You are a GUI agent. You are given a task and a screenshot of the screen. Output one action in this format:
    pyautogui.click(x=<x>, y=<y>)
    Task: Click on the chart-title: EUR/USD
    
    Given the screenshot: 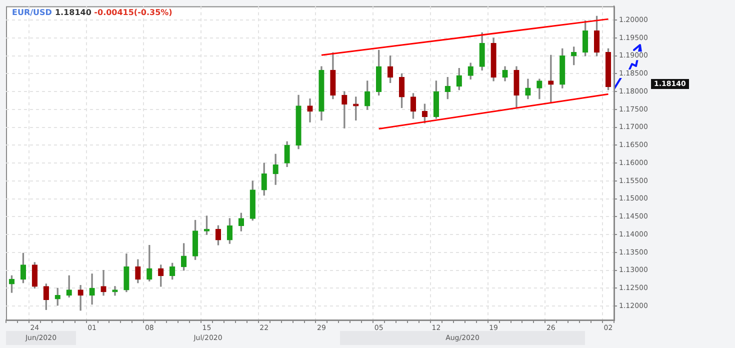 What is the action you would take?
    pyautogui.click(x=32, y=12)
    